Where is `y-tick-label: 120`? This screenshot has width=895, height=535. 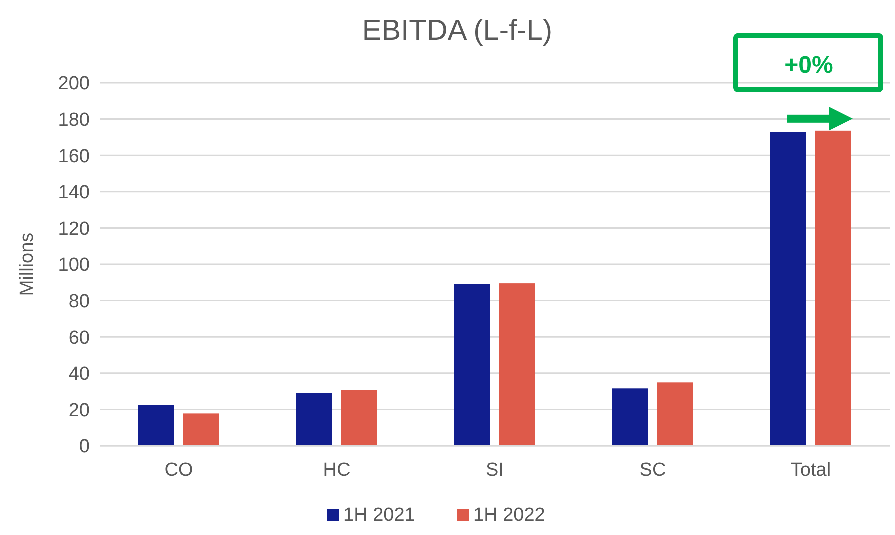 y-tick-label: 120 is located at coordinates (74, 229).